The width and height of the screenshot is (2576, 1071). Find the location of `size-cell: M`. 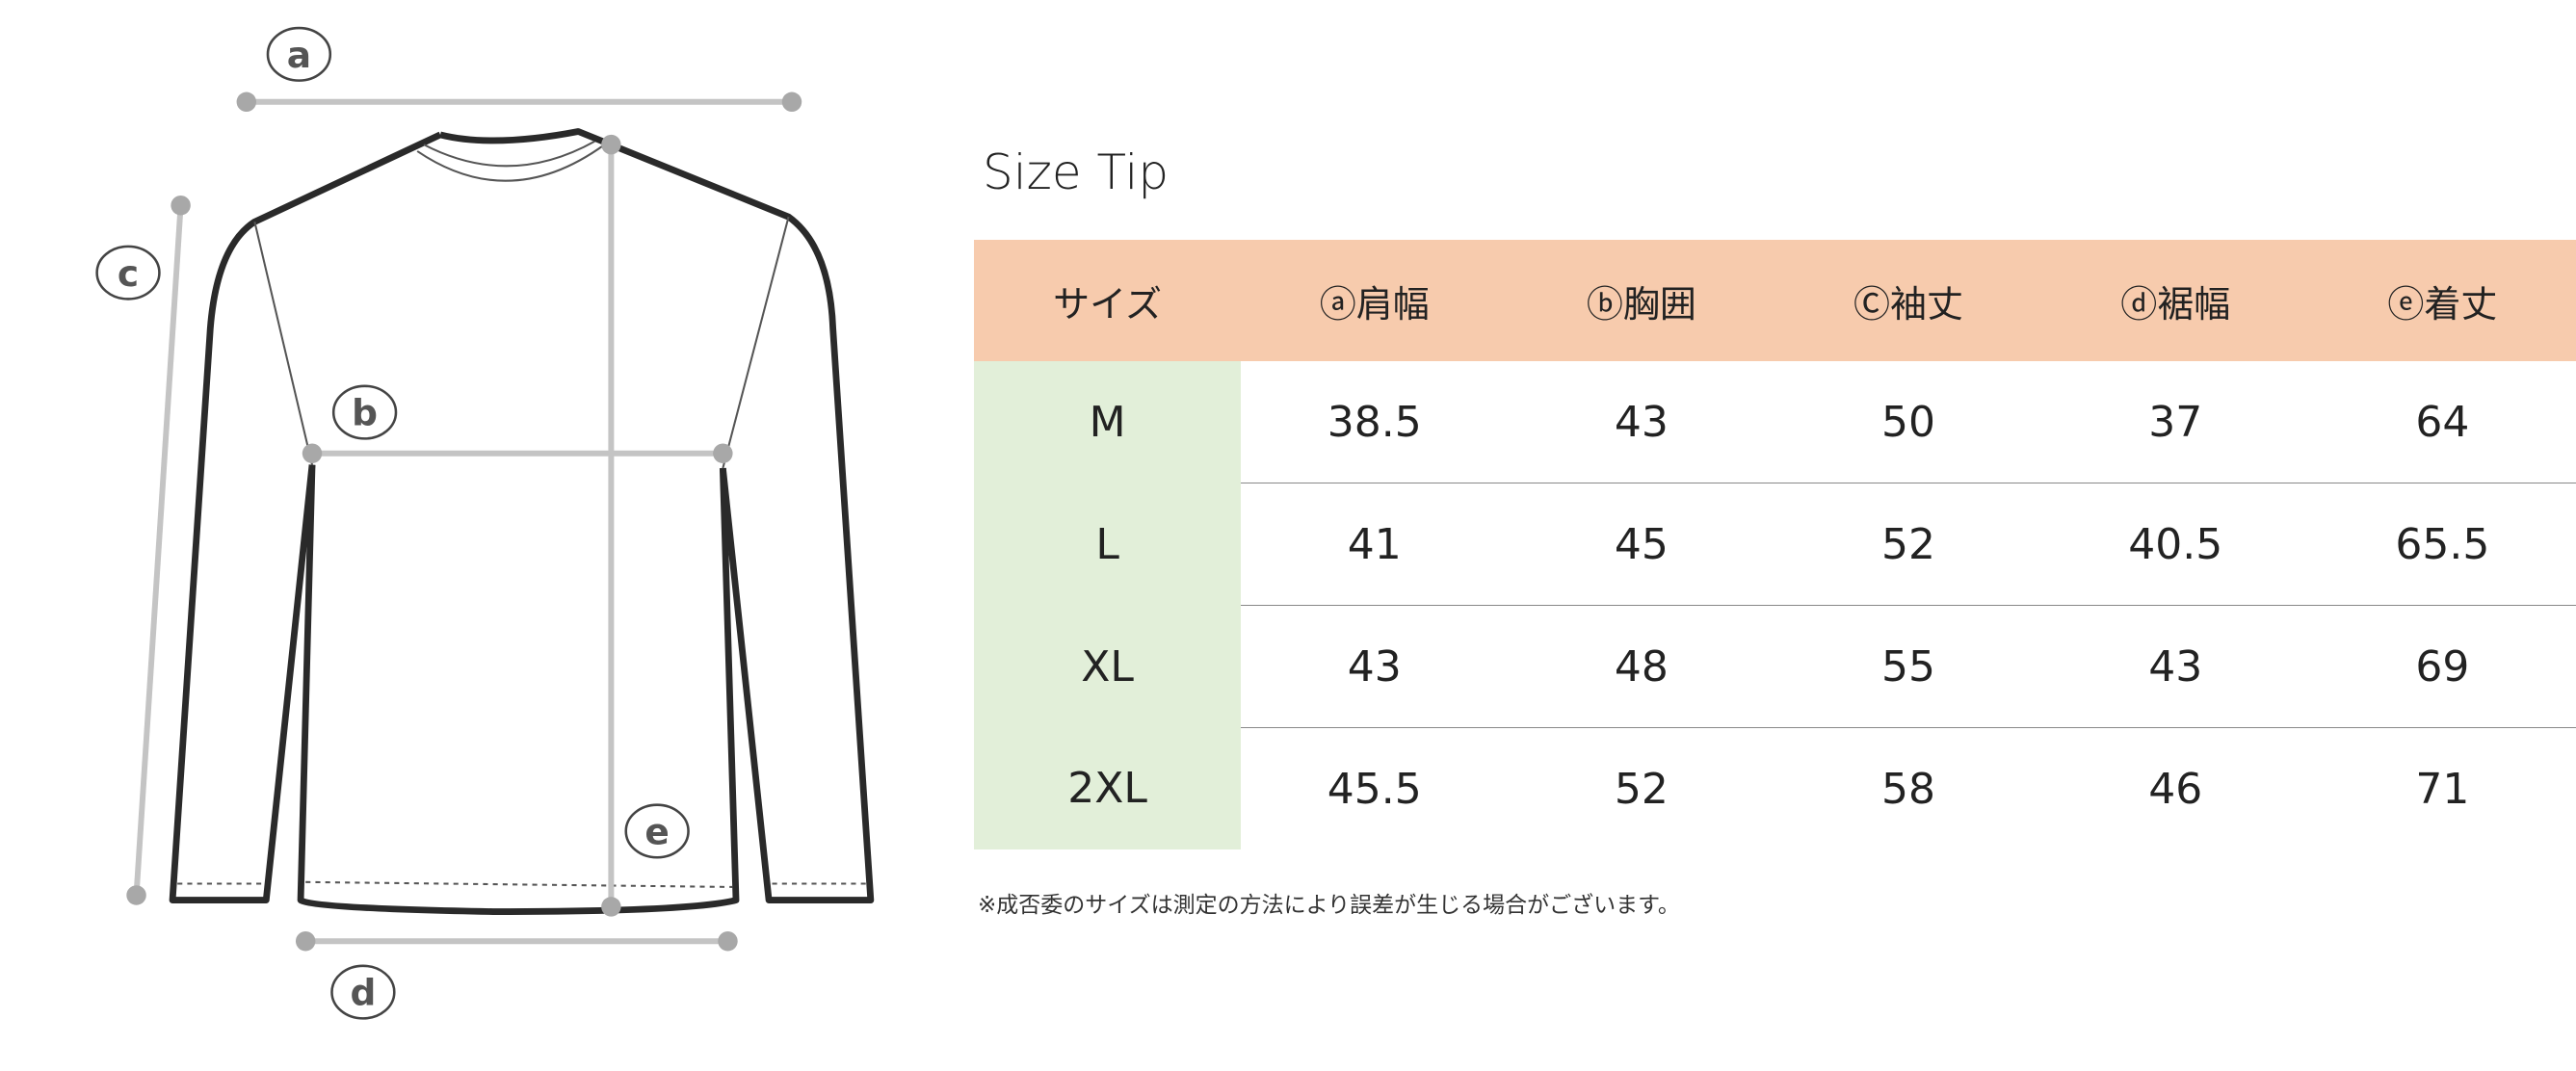

size-cell: M is located at coordinates (1108, 422).